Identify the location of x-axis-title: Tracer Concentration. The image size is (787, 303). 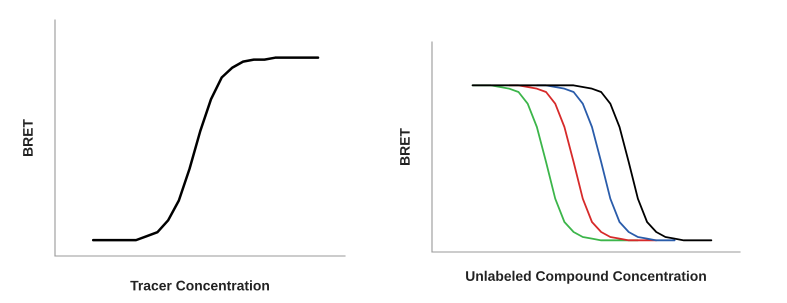
(199, 285).